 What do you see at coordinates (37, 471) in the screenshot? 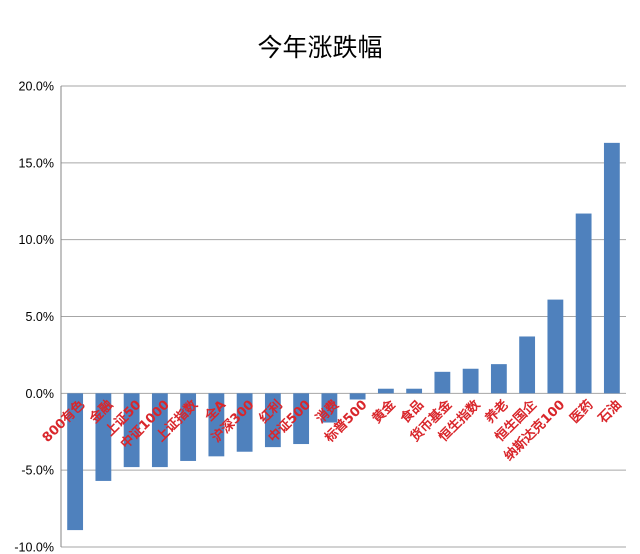
I see `y-tick-label: -5.0%` at bounding box center [37, 471].